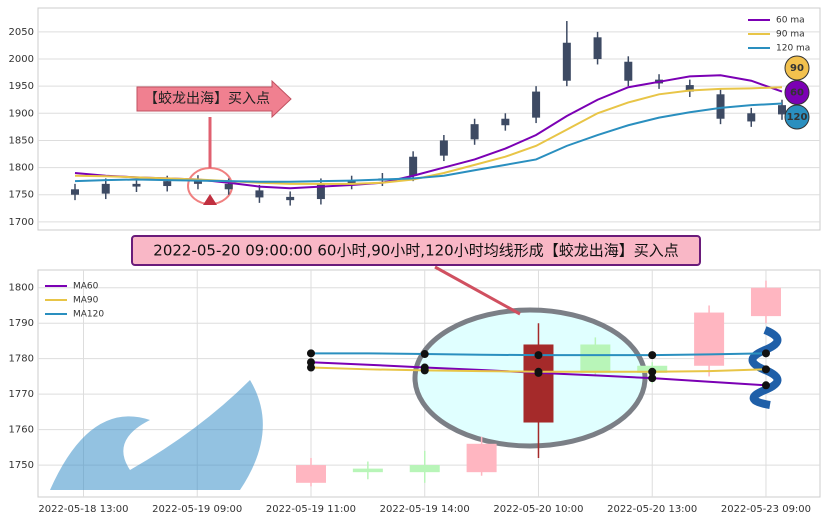 The height and width of the screenshot is (520, 825). I want to click on y-tick-label: 1900, so click(21, 113).